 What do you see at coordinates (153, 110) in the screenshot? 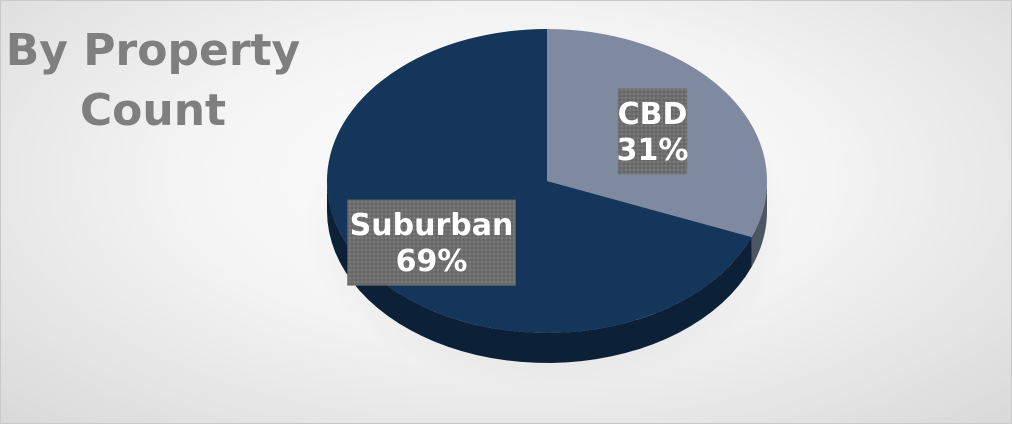
I see `chart-title-line-2: Count` at bounding box center [153, 110].